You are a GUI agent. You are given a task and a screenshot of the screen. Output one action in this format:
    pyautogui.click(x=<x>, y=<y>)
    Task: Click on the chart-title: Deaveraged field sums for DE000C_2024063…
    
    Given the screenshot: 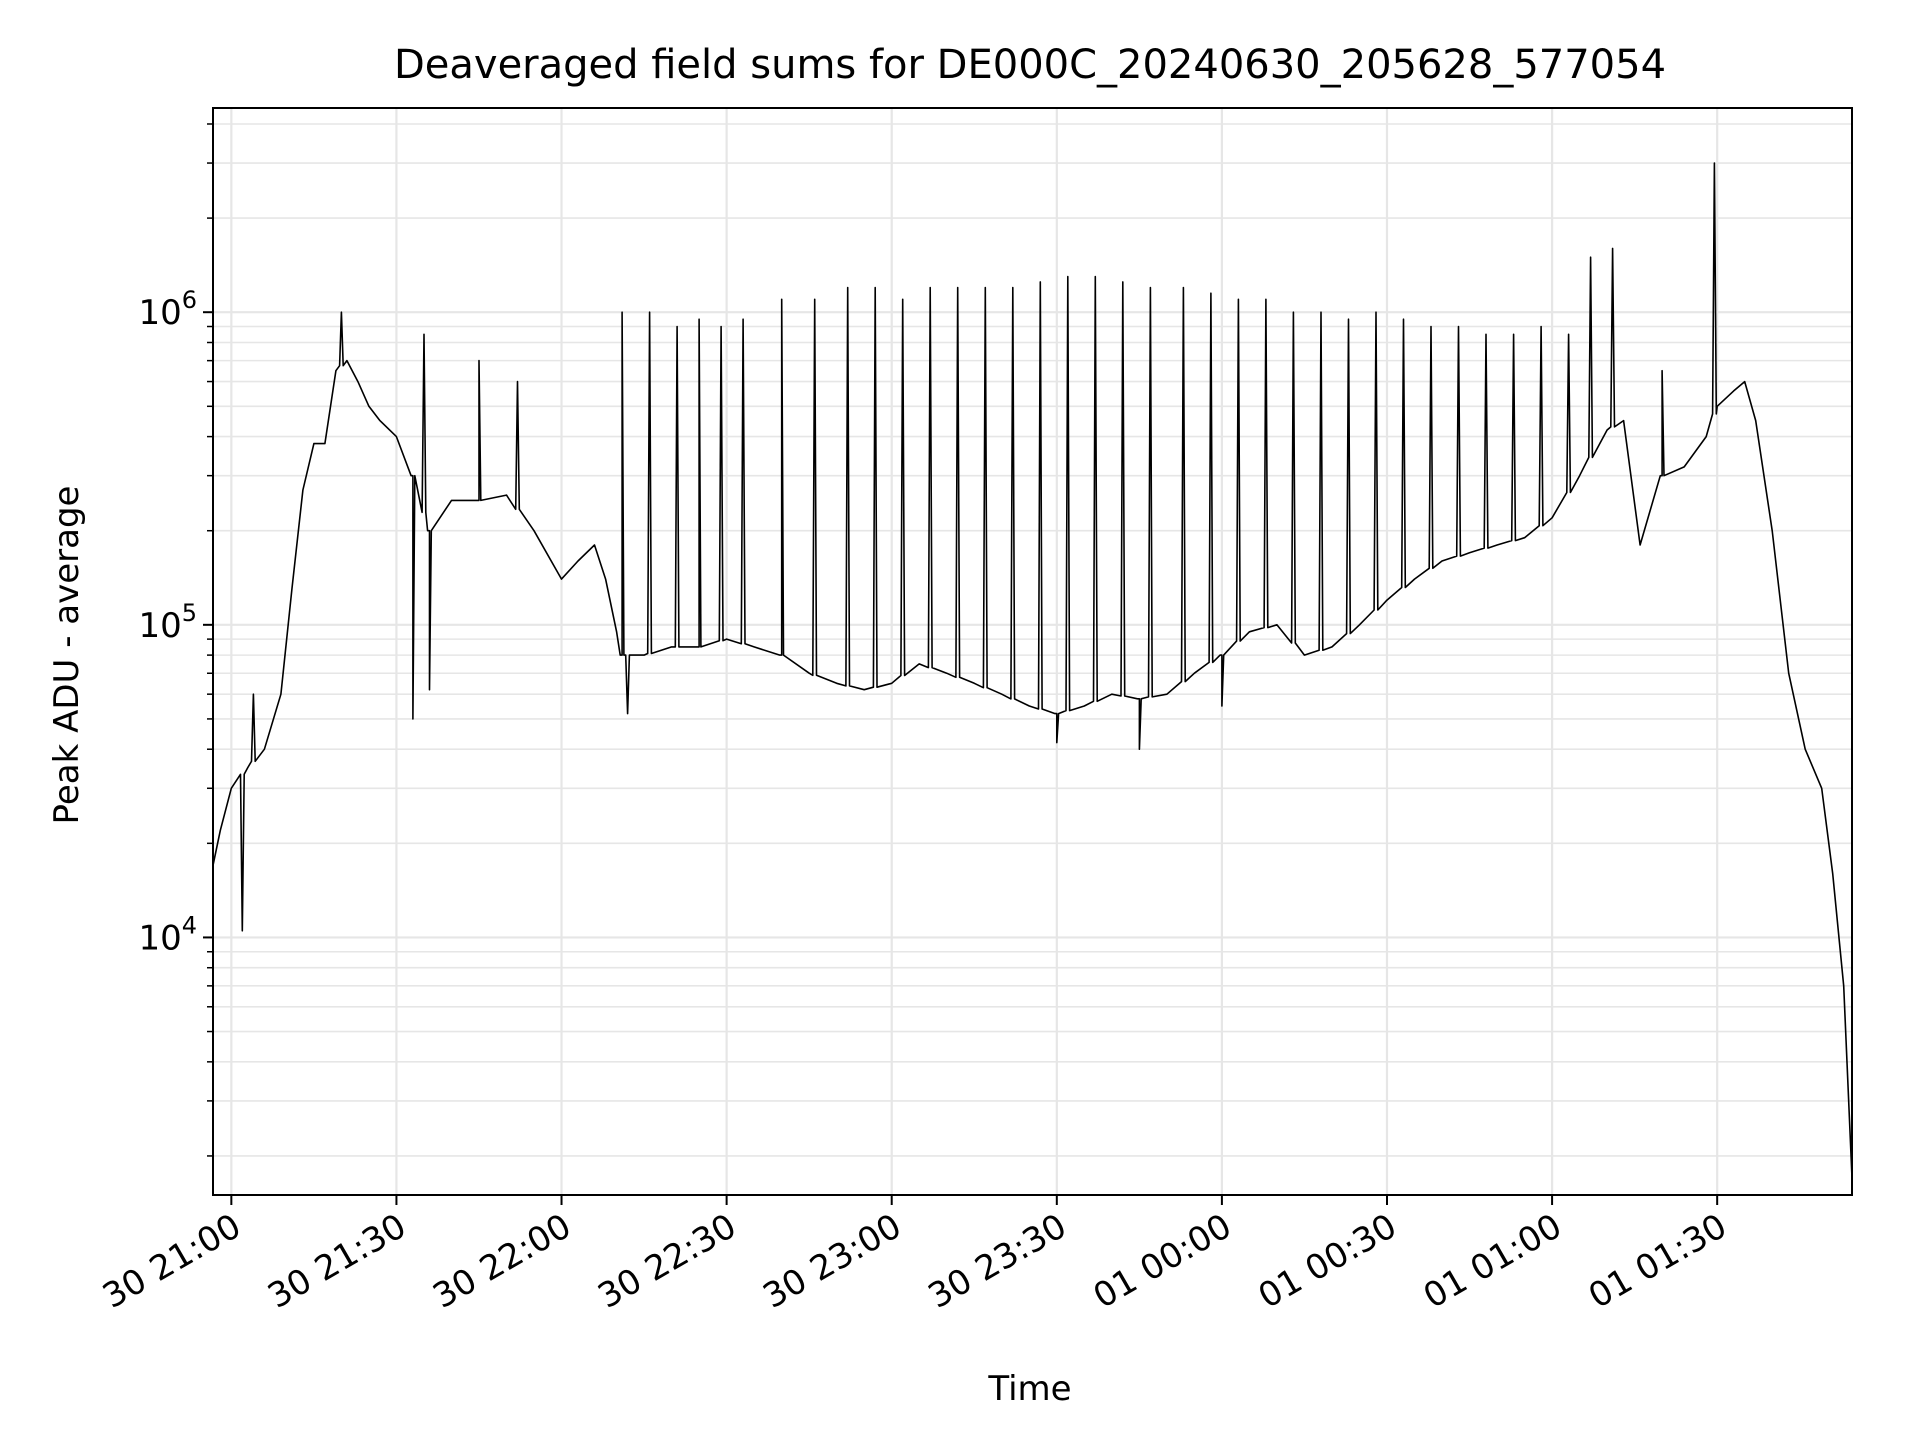 What is the action you would take?
    pyautogui.click(x=1030, y=65)
    